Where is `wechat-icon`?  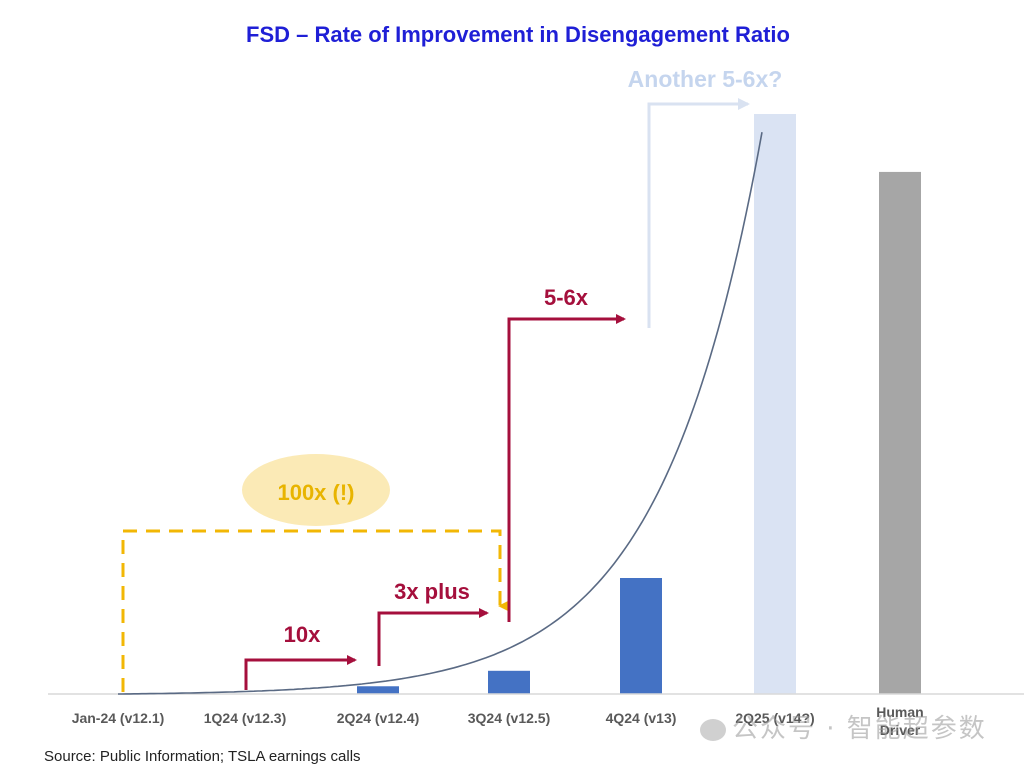
wechat-icon is located at coordinates (713, 729).